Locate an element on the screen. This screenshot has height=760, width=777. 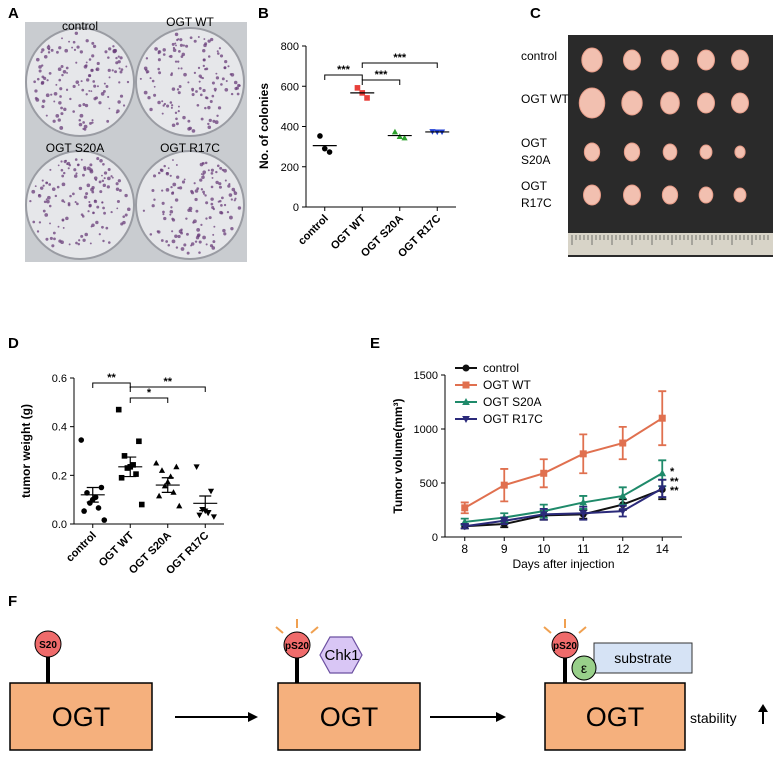
substrate-label: substrate is located at coordinates (643, 658).